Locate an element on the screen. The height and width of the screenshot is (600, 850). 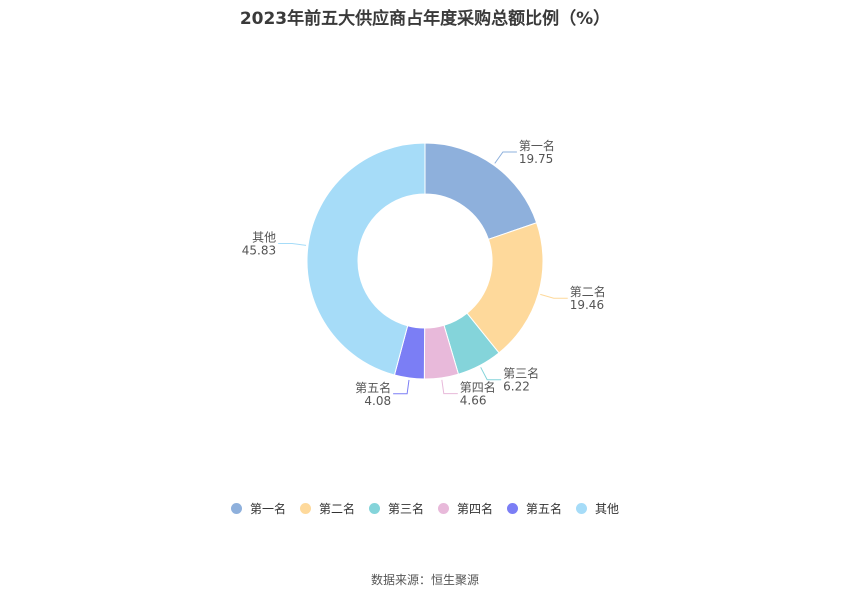
legend: 第一名 第二名 第三名 第四名 第五名 其他 is located at coordinates (425, 508).